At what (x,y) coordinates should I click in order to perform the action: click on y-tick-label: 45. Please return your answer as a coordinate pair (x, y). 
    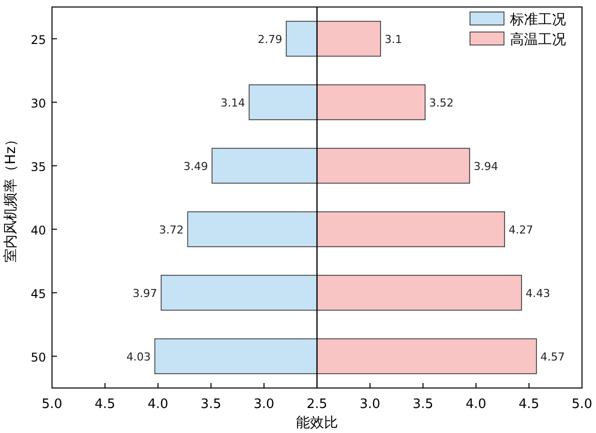
    Looking at the image, I should click on (38, 293).